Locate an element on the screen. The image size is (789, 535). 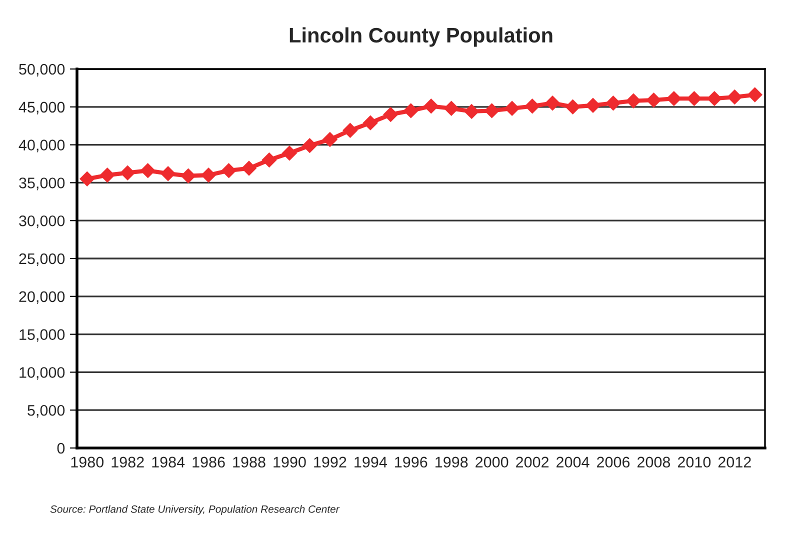
y-tick-label: 35,000 is located at coordinates (42, 184).